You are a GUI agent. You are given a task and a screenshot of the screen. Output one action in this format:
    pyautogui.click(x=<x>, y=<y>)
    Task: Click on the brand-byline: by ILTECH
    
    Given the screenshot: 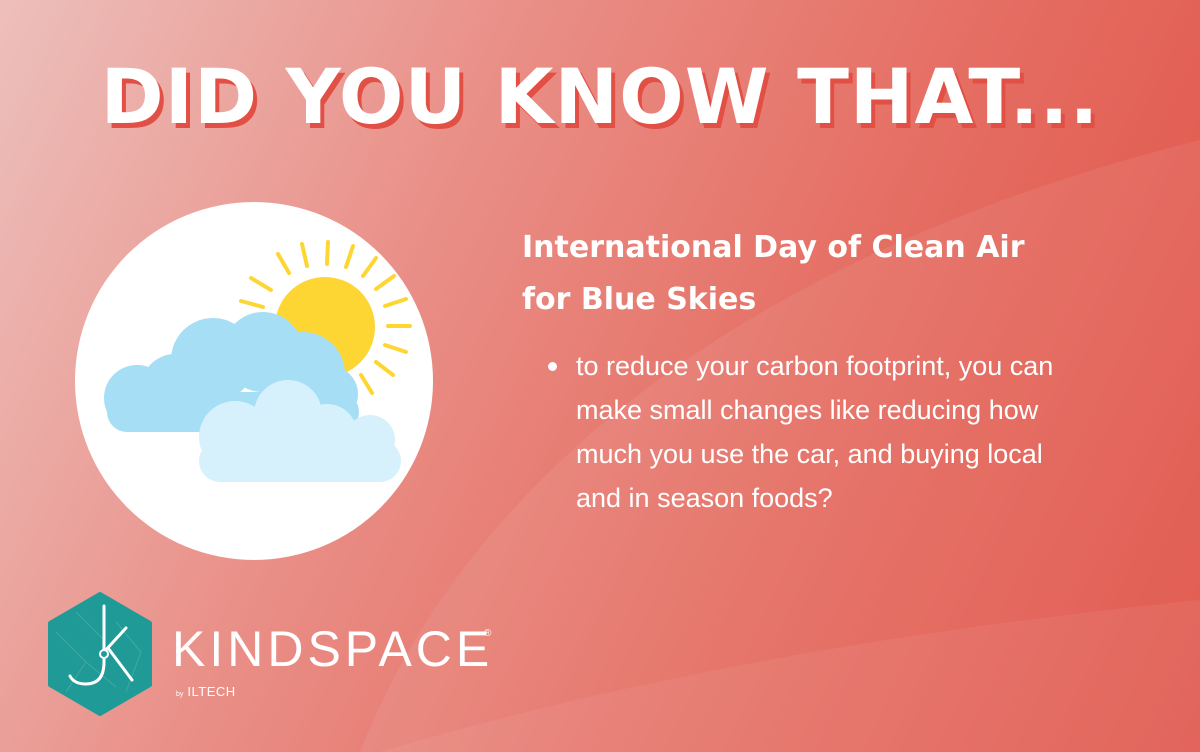 What is the action you would take?
    pyautogui.click(x=206, y=692)
    